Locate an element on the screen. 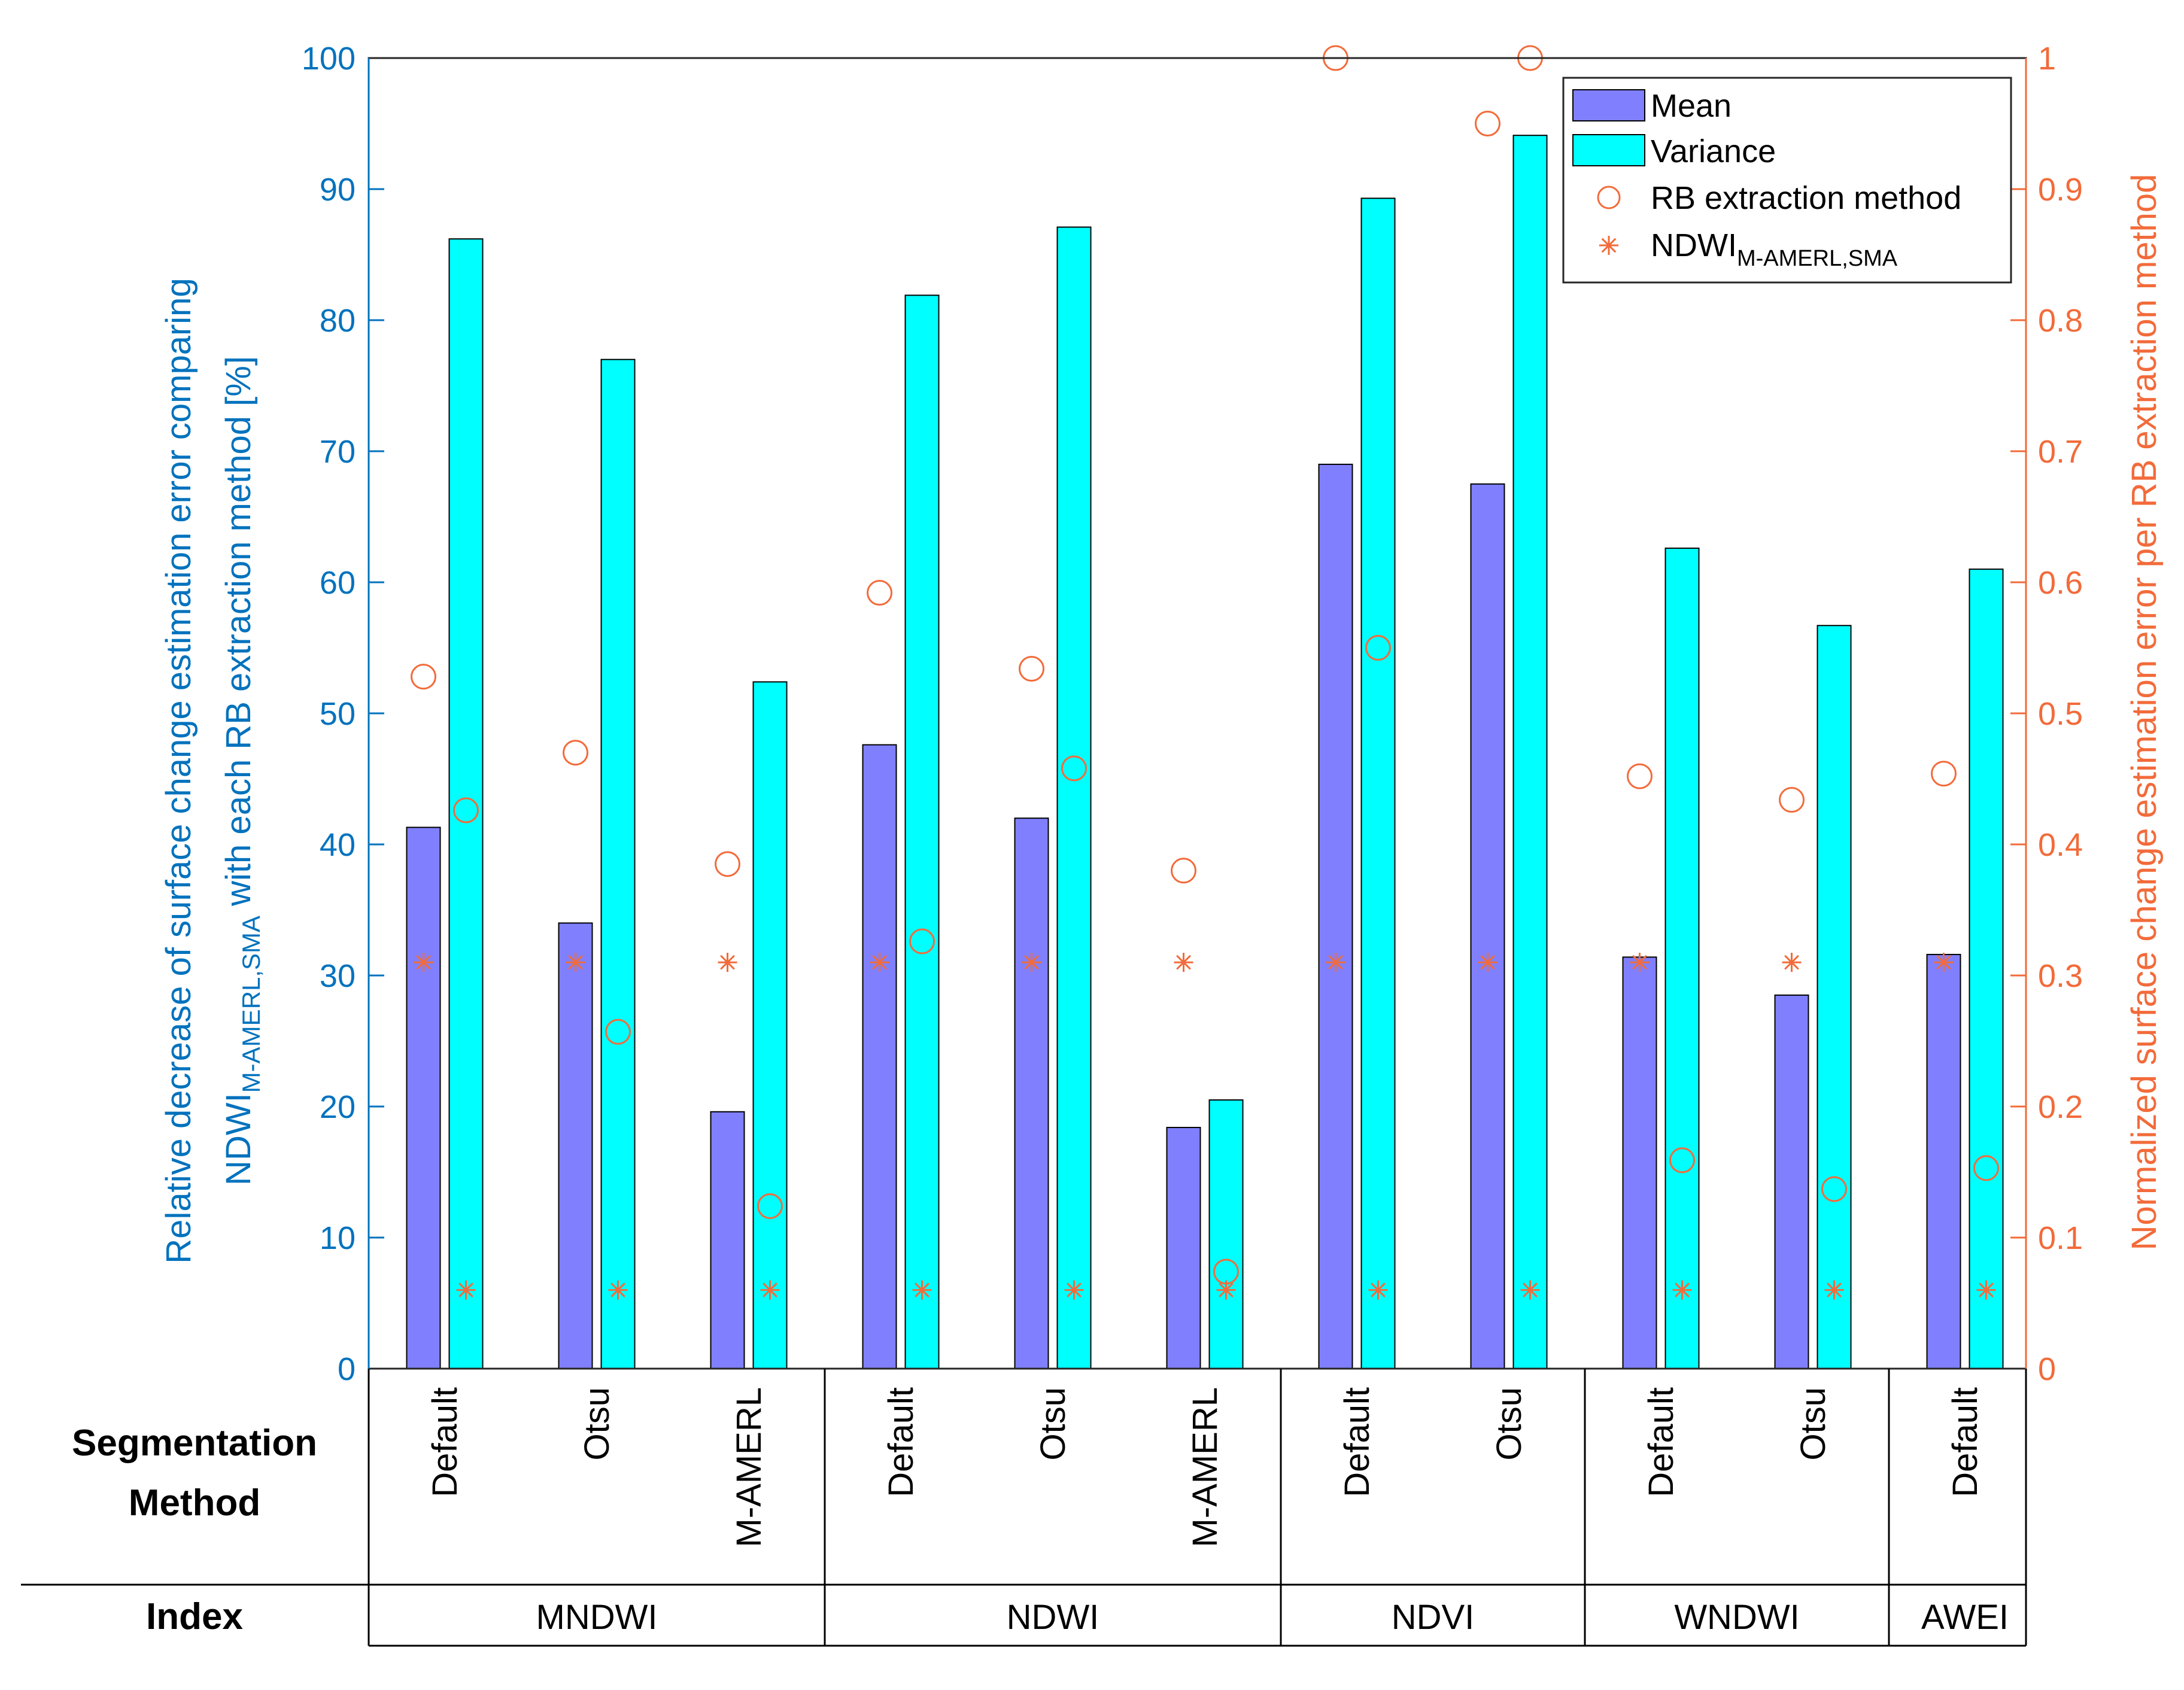  y-axis-left-title-rest: with each RB extraction method [%] is located at coordinates (238, 636).